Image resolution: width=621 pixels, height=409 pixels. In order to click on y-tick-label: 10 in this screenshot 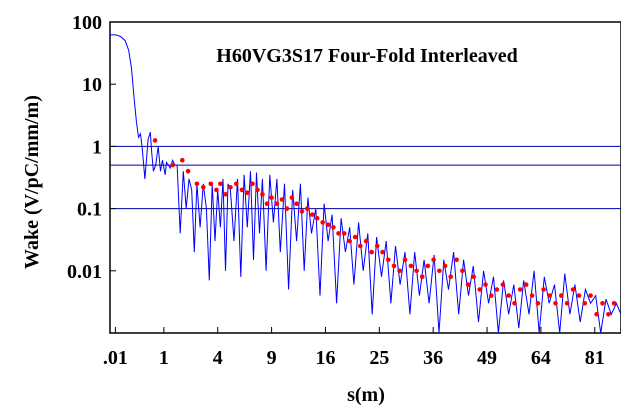, I will do `click(92, 85)`.